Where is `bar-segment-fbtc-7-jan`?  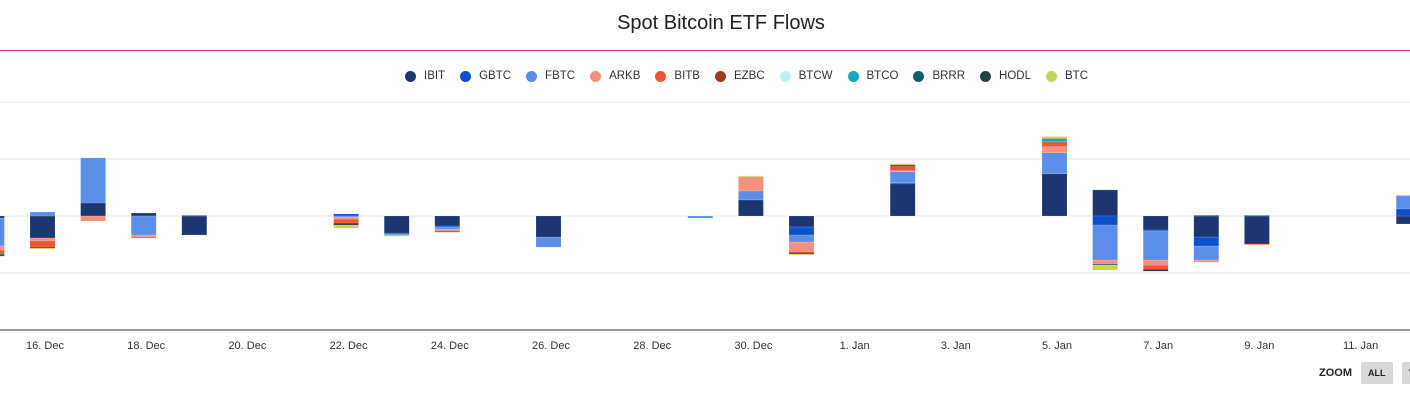 bar-segment-fbtc-7-jan is located at coordinates (1155, 245).